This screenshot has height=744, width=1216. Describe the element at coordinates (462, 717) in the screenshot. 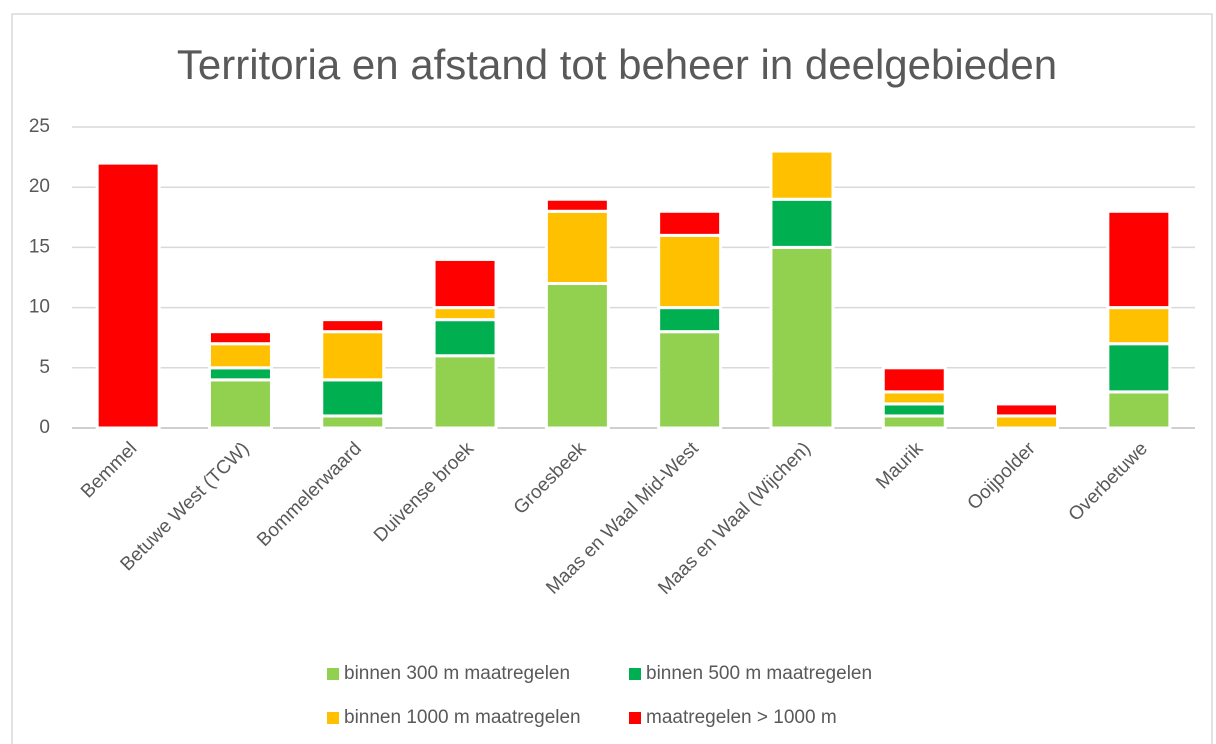

I see `legend-label: binnen 1000 m maatregelen` at that location.